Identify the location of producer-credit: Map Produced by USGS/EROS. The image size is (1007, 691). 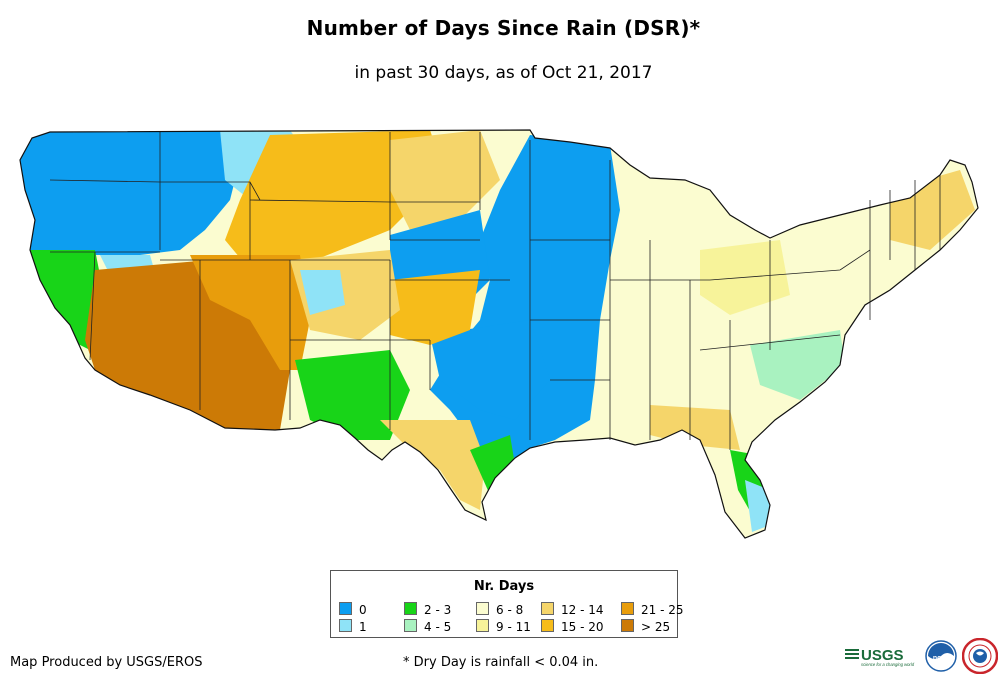
(106, 662).